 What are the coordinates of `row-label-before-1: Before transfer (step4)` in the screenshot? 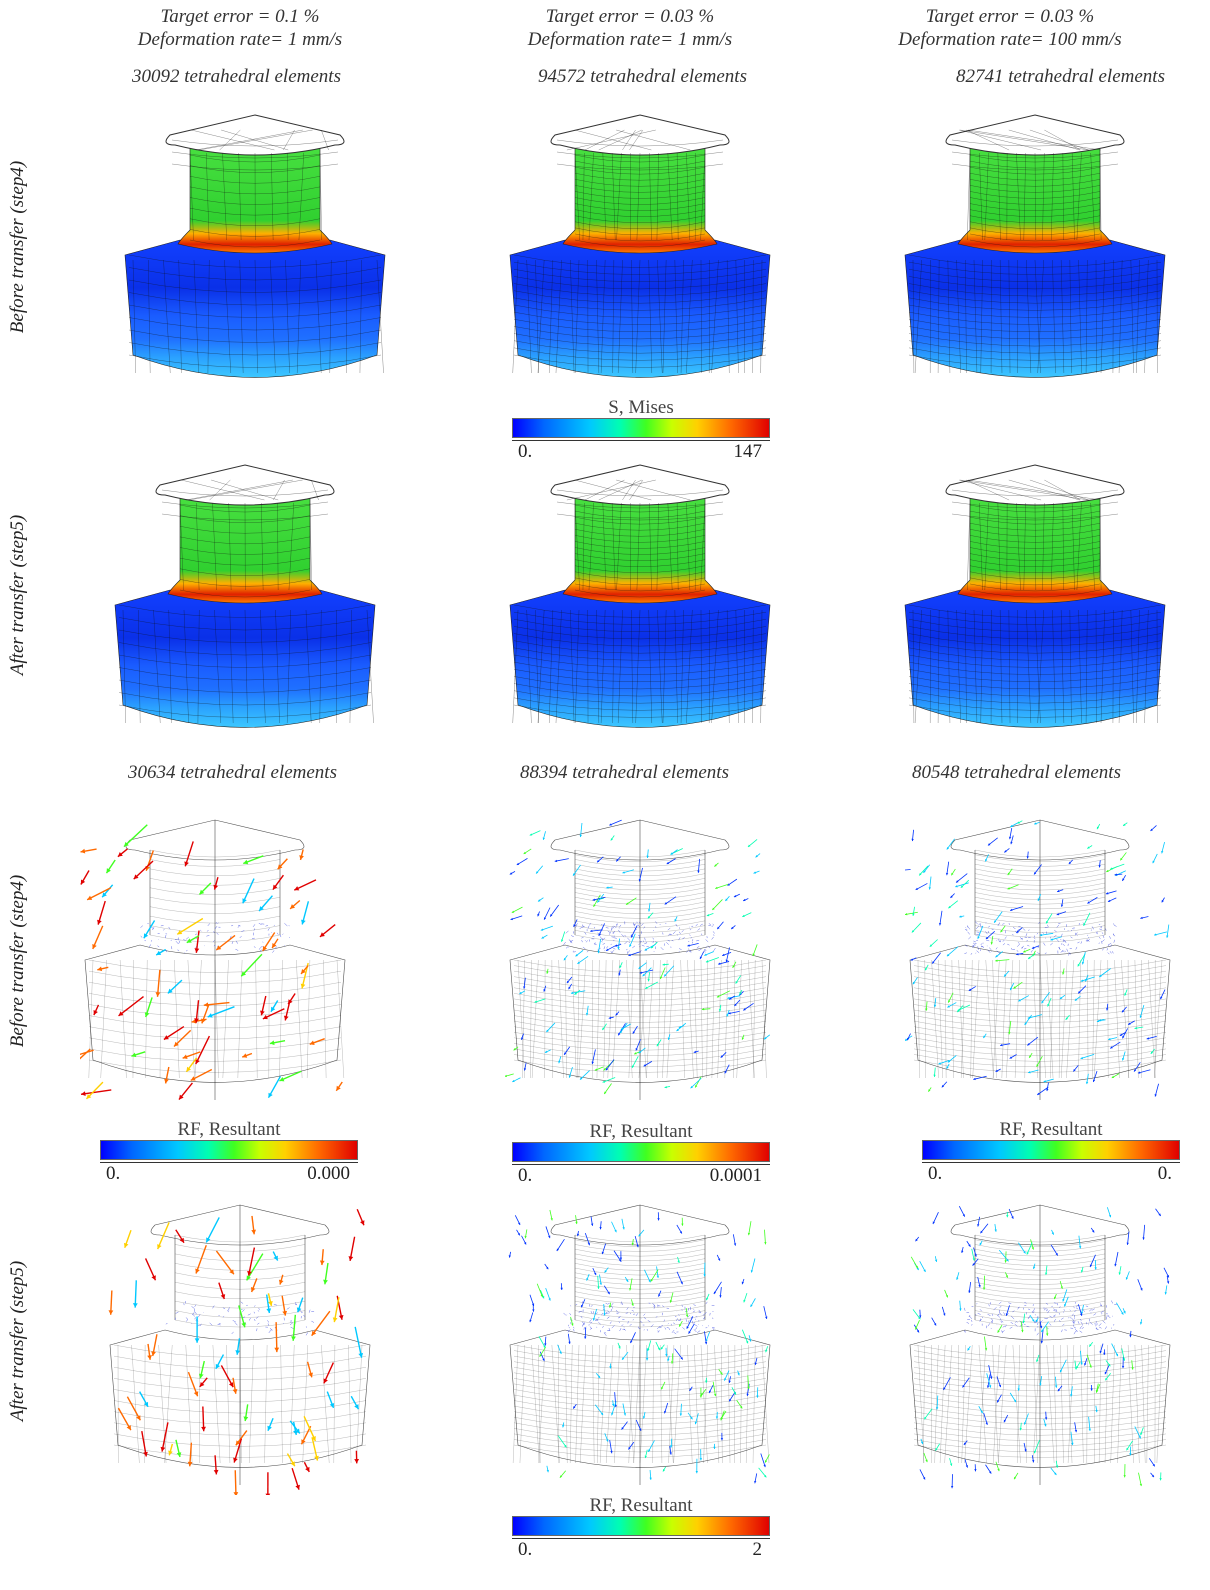 It's located at (17, 247).